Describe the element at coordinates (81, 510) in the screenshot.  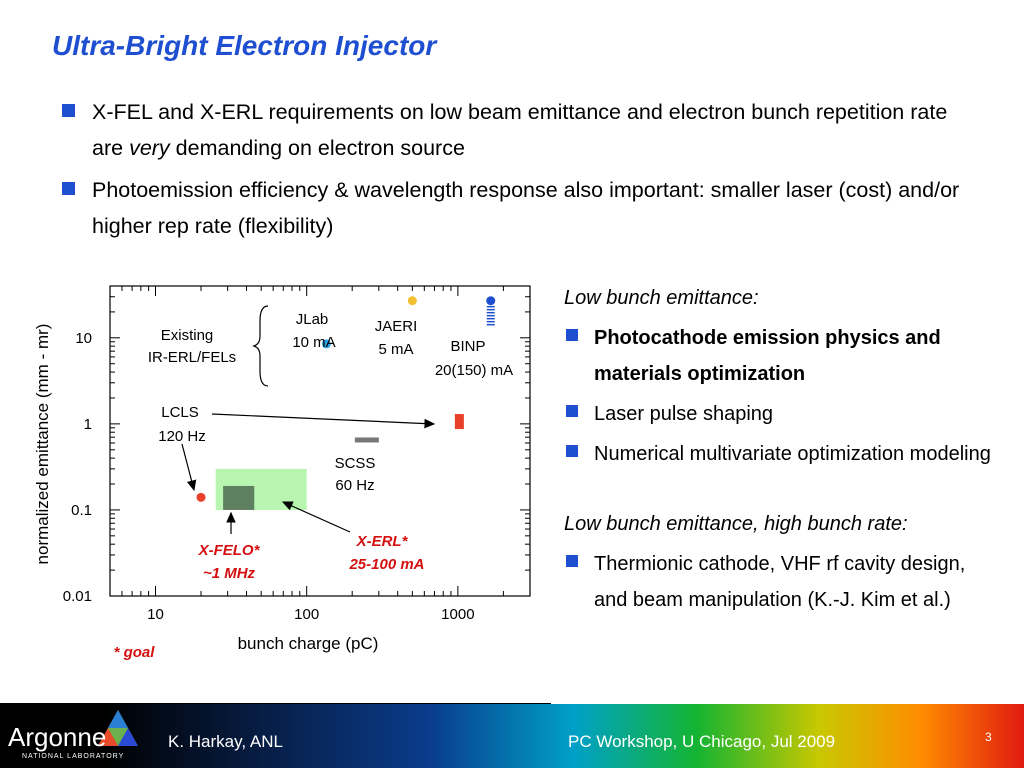
I see `y-tick-label: 0.1` at that location.